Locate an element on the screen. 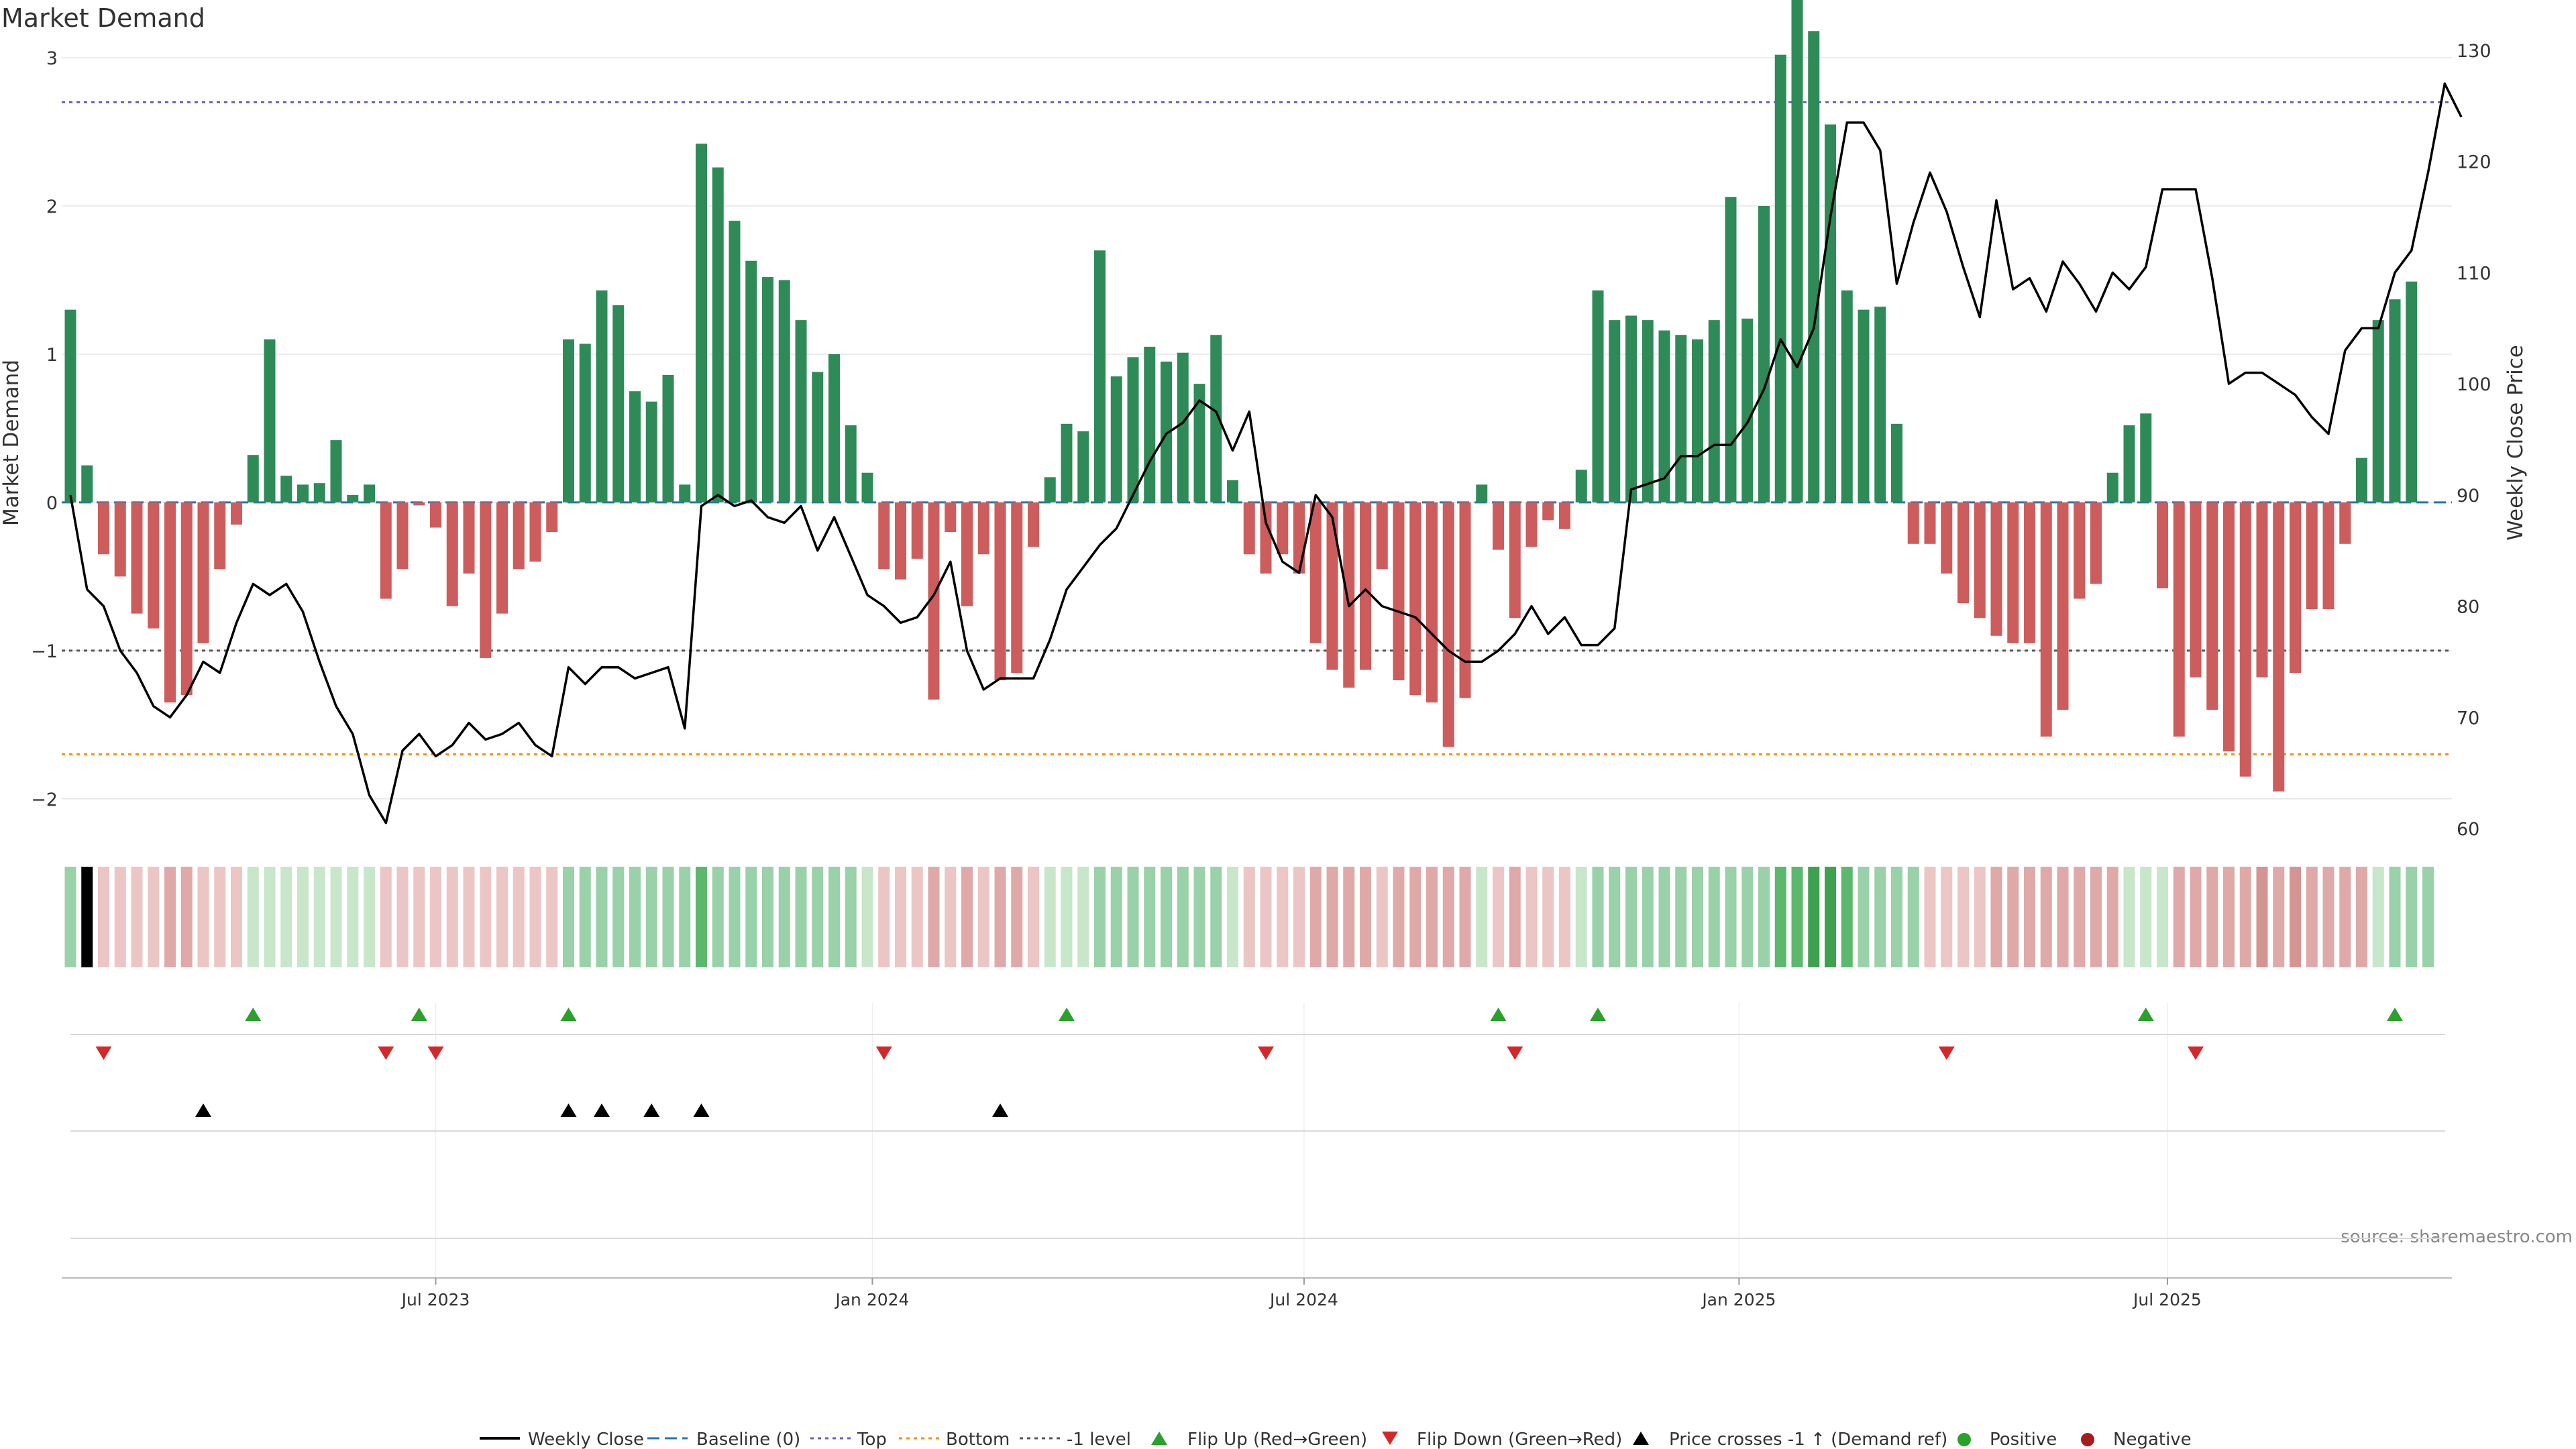  legend-negative: Negative is located at coordinates (2152, 1439).